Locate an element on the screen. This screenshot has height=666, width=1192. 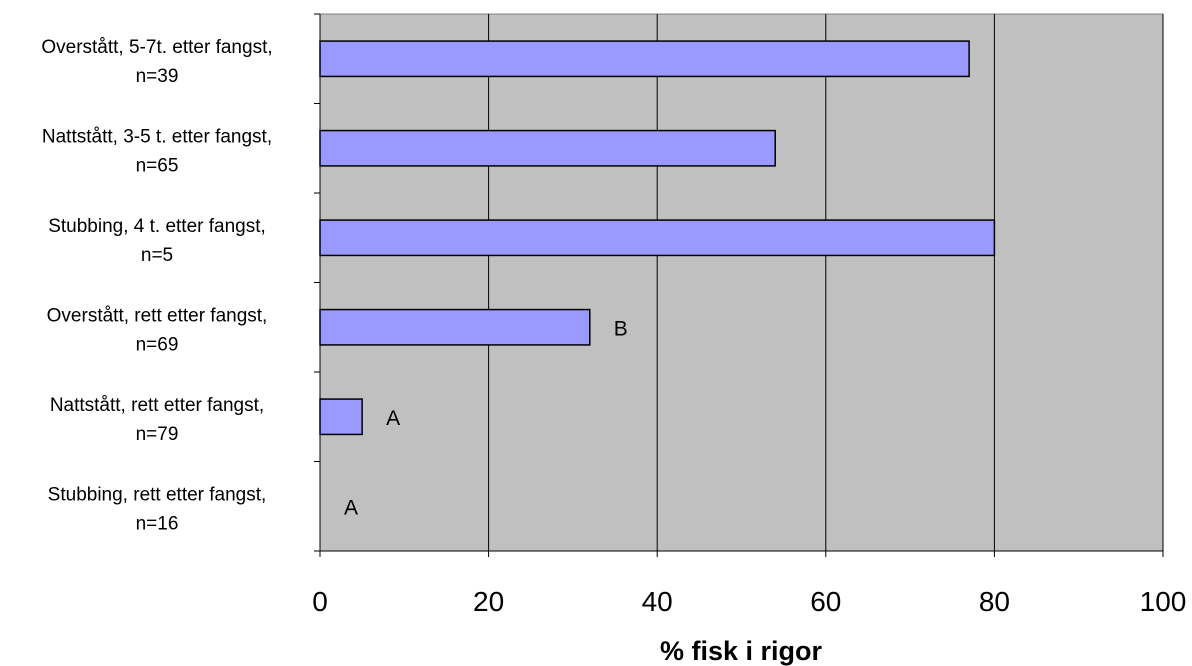
category-label: n=39 is located at coordinates (157, 76).